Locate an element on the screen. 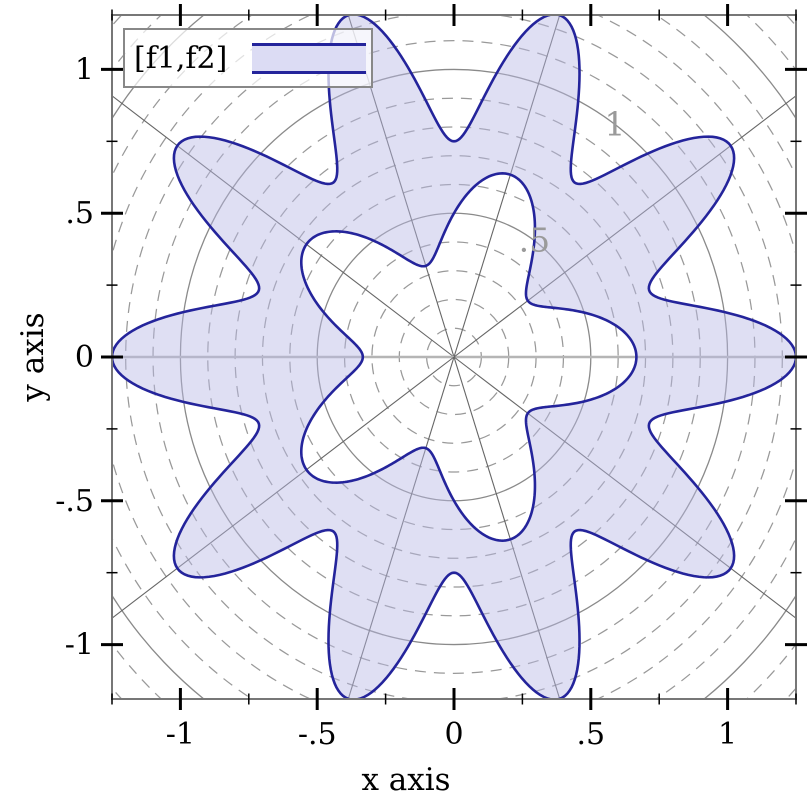  legend-label: [f1,f2] is located at coordinates (181, 58).